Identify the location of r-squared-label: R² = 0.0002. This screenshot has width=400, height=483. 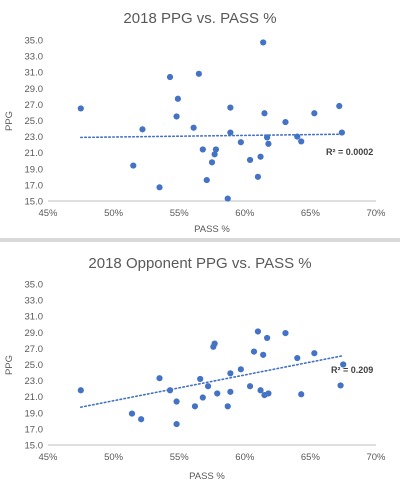
(349, 152).